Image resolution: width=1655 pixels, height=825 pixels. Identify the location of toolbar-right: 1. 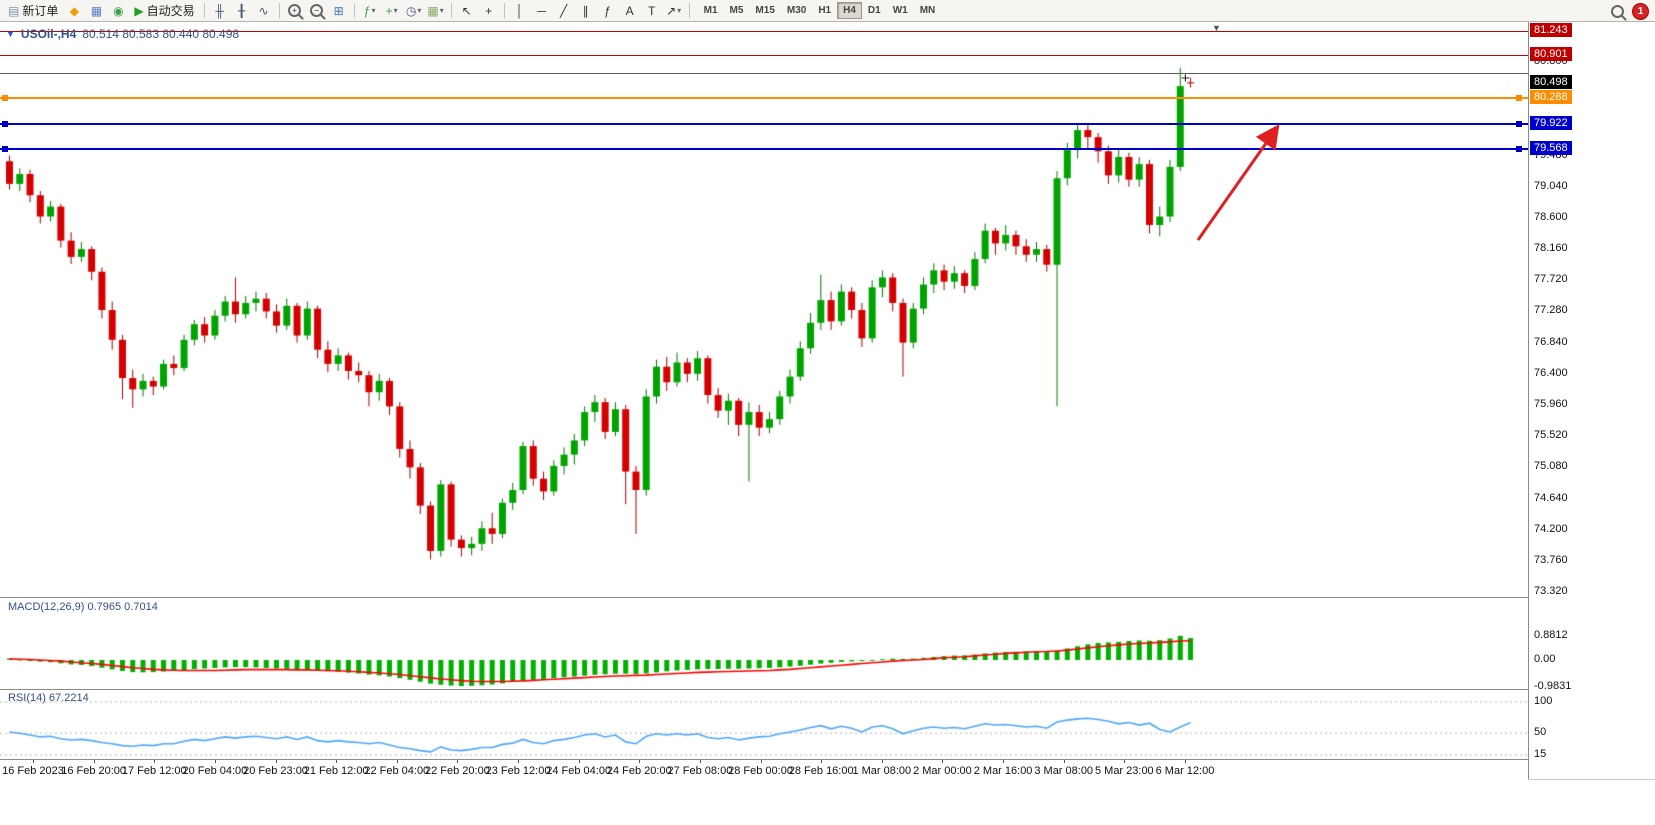
(1630, 11).